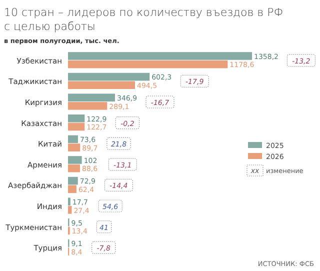  Describe the element at coordinates (144, 19) in the screenshot. I see `chart-title: 10 стран – лидеров по количеству въездов в РФ с целью работы` at that location.